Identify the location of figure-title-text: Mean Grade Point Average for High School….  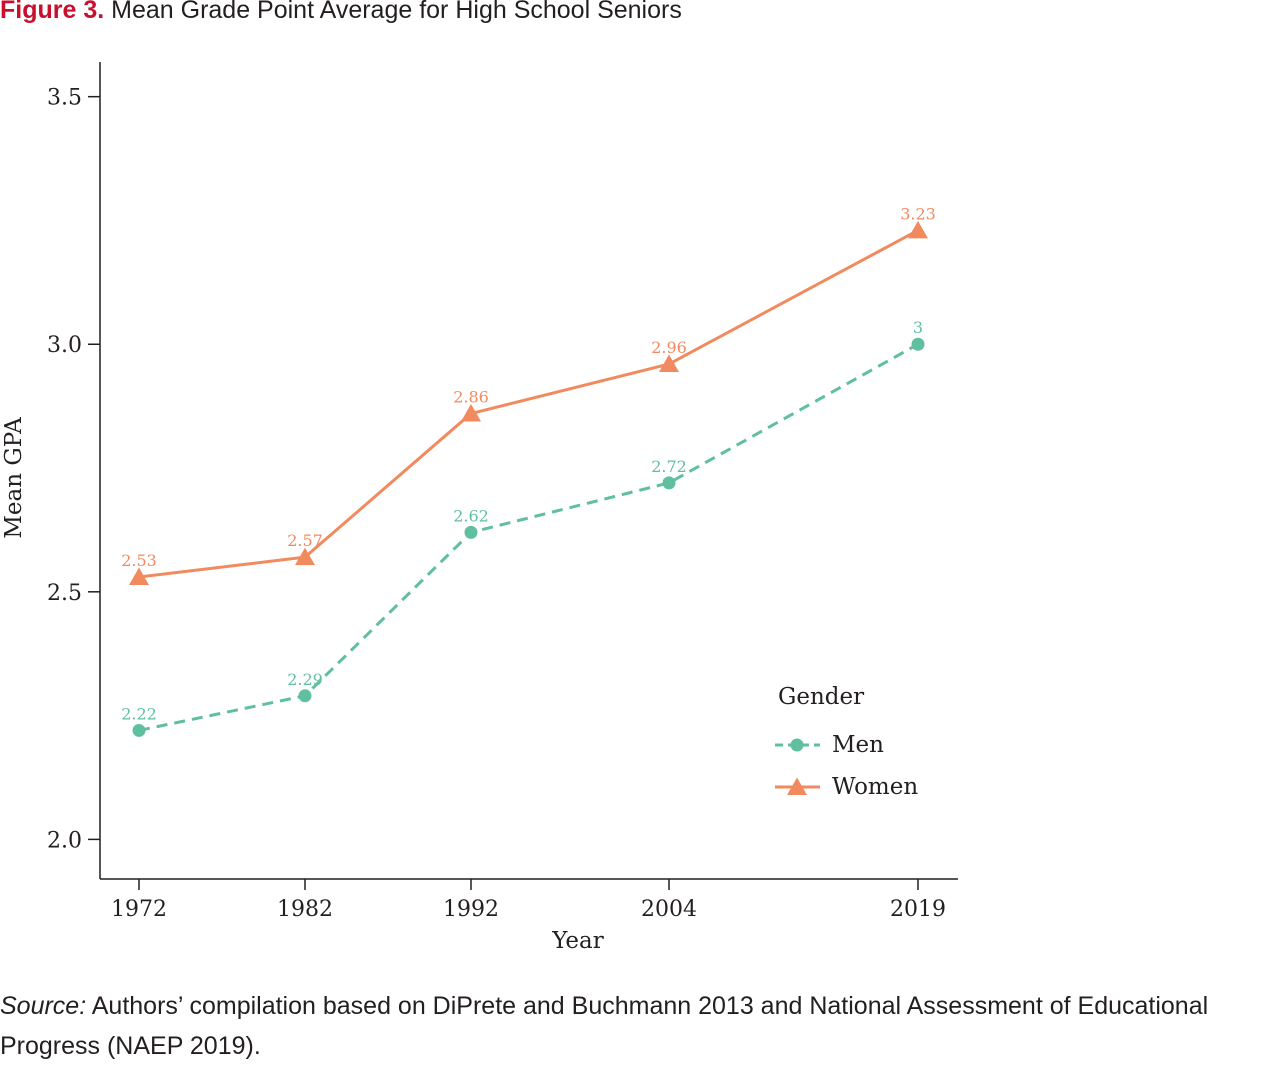
(396, 12).